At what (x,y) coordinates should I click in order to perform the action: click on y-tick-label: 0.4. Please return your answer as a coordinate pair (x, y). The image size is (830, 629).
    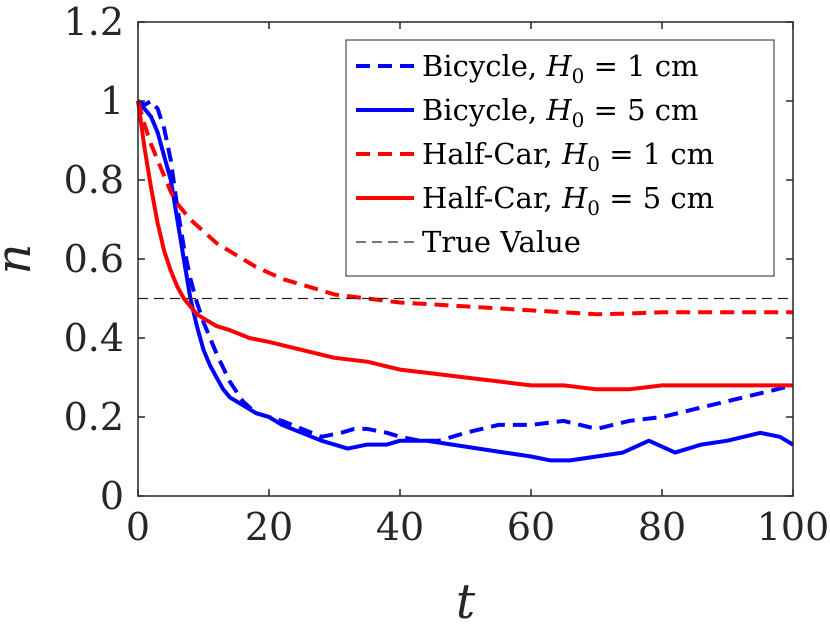
    Looking at the image, I should click on (94, 338).